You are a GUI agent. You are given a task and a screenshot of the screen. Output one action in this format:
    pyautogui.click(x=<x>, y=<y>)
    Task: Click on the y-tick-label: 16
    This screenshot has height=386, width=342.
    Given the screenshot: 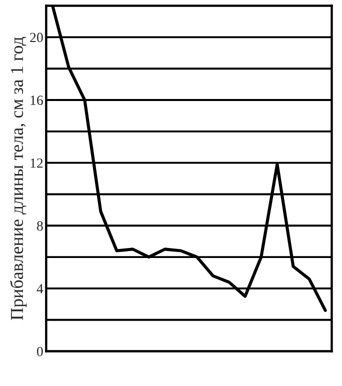 What is the action you would take?
    pyautogui.click(x=36, y=100)
    